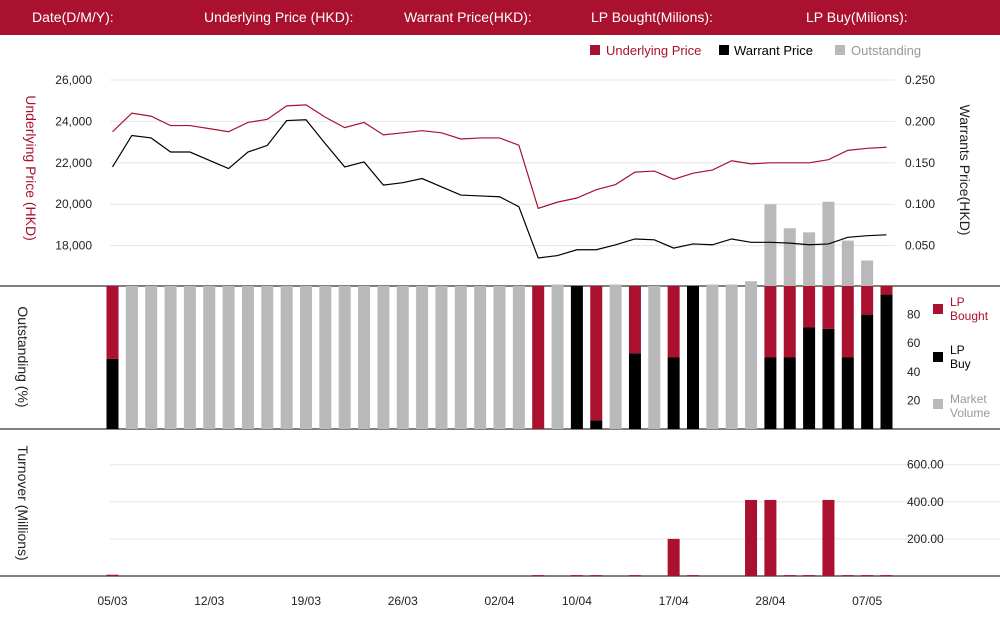 Image resolution: width=1000 pixels, height=620 pixels. Describe the element at coordinates (279, 17) in the screenshot. I see `underlying-price-label: Underlying Price (HKD):` at that location.